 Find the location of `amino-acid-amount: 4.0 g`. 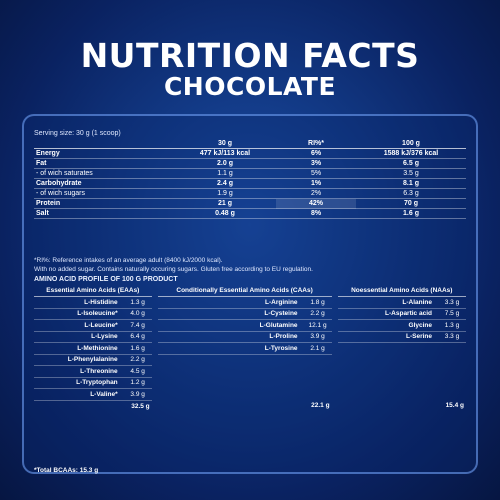

amino-acid-amount: 4.0 g is located at coordinates (137, 314).